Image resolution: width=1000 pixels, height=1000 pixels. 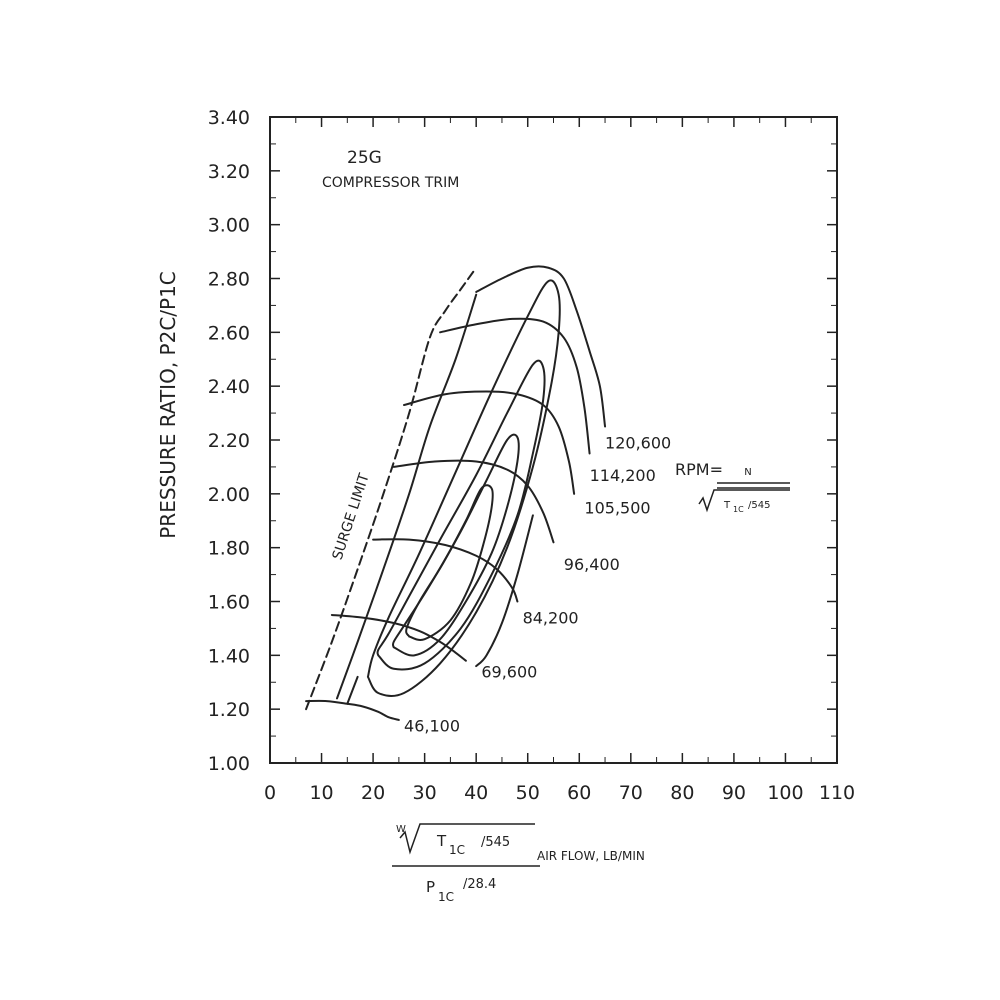 I want to click on y-tick-label: 2.00, so click(x=229, y=495).